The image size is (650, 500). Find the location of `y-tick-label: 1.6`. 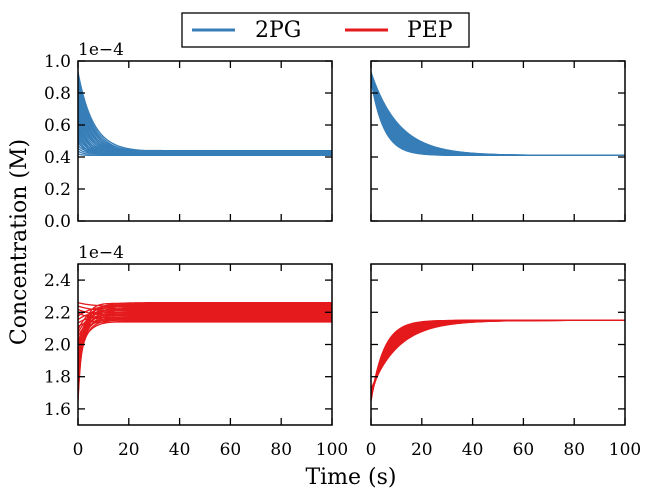

y-tick-label: 1.6 is located at coordinates (57, 410).